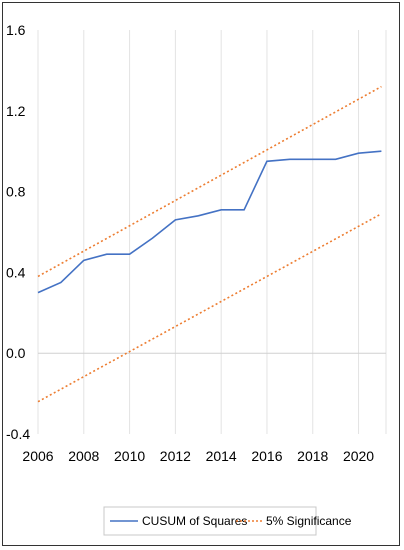  Describe the element at coordinates (18, 232) in the screenshot. I see `y-axis-tick-labels: 1.6 1.2 0.8 0.4 0.0 -0.4` at that location.